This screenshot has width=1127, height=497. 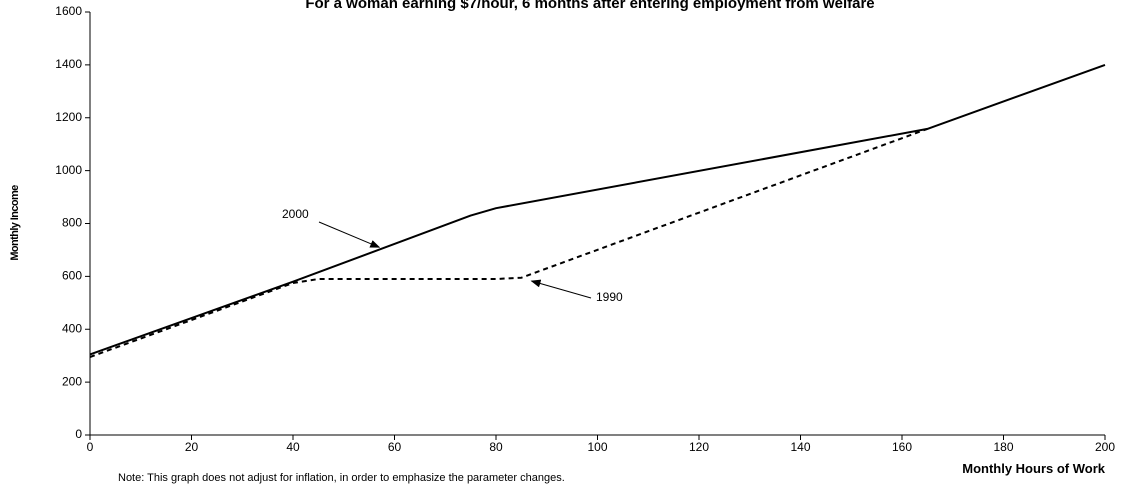 What do you see at coordinates (72, 381) in the screenshot?
I see `y-tick-label: 200` at bounding box center [72, 381].